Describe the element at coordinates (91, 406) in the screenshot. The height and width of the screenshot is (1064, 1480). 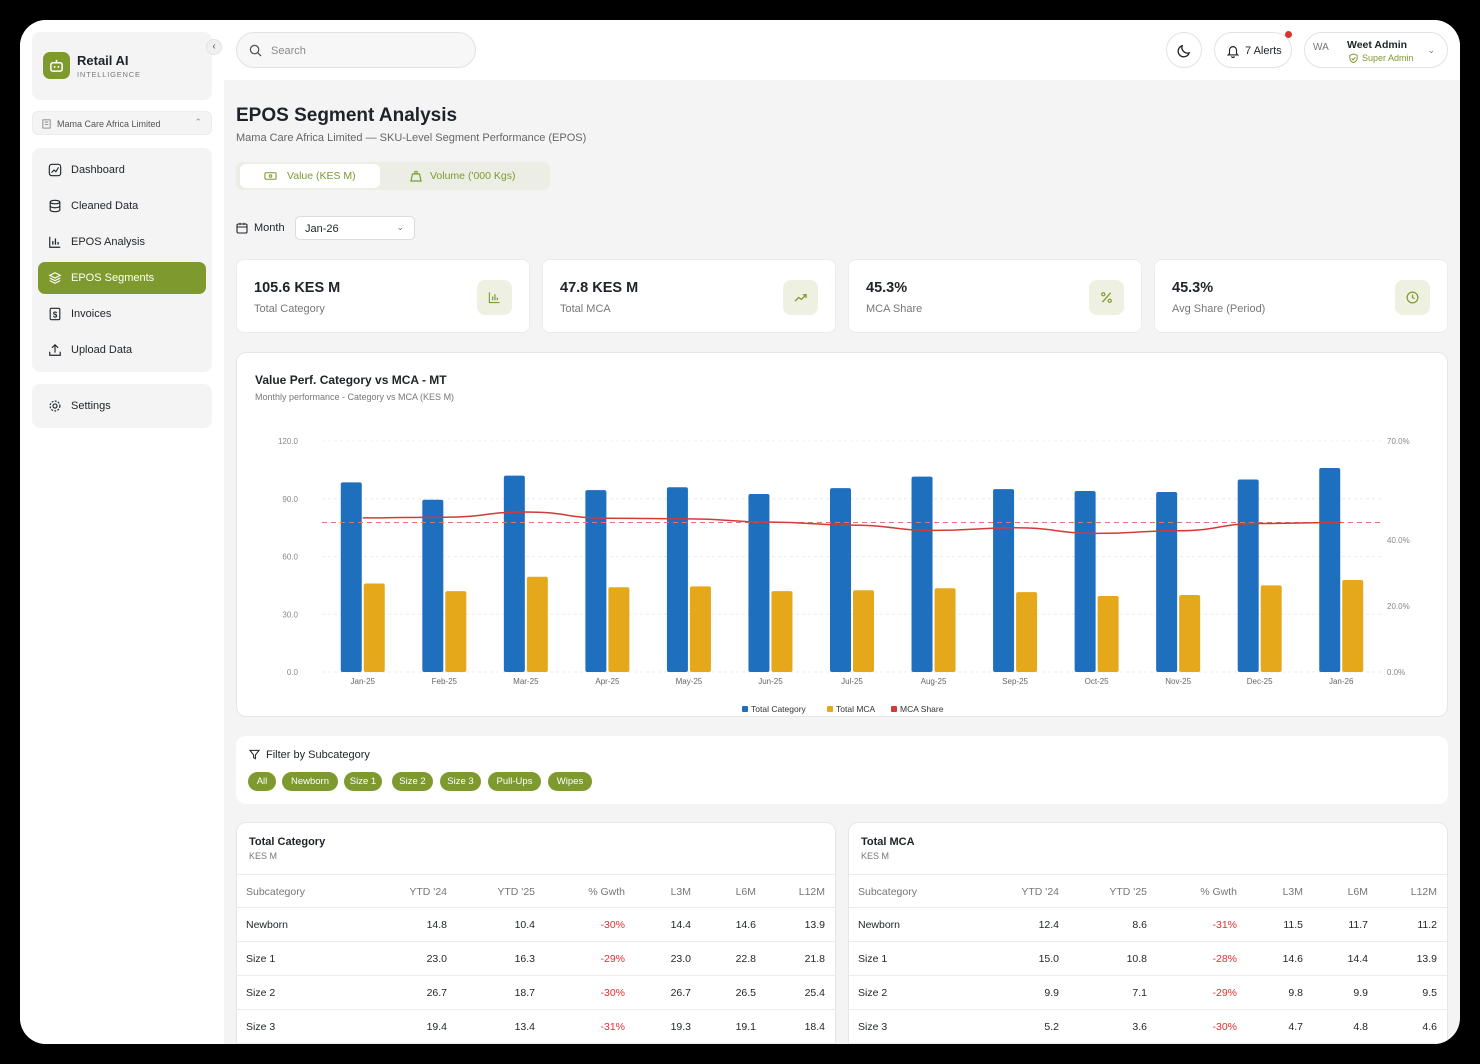
I see `sidebar-item-label: Settings` at that location.